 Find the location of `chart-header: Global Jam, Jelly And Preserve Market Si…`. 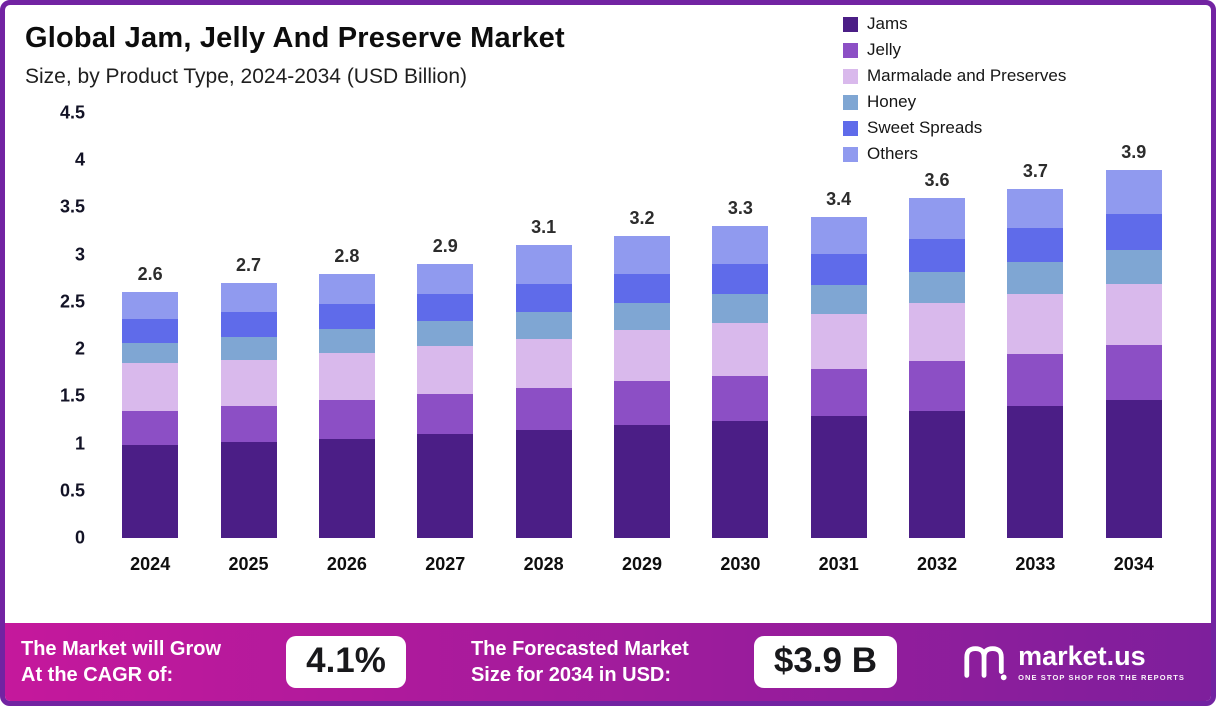

chart-header: Global Jam, Jelly And Preserve Market Si… is located at coordinates (608, 48).